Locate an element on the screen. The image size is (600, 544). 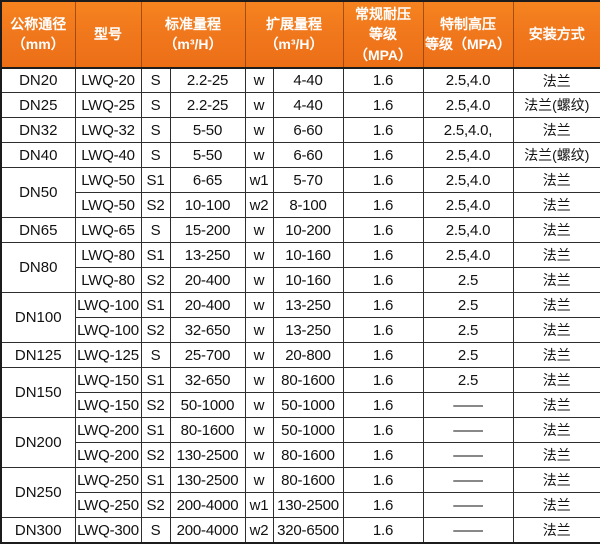
header-line: （mm） is located at coordinates (38, 44).